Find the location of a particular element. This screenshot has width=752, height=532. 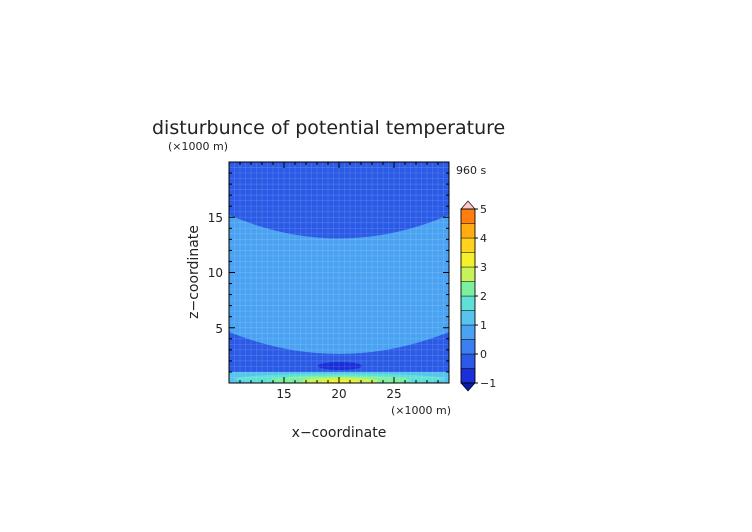

plot-area is located at coordinates (339, 272).